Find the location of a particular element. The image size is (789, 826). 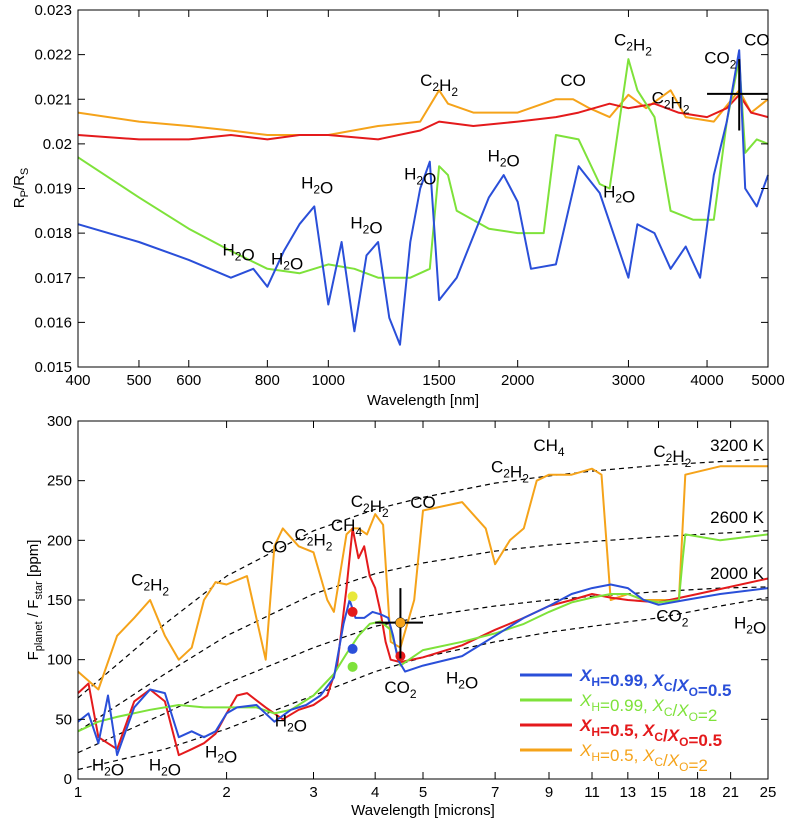

bottom-x-tick-label: 11 is located at coordinates (592, 792).